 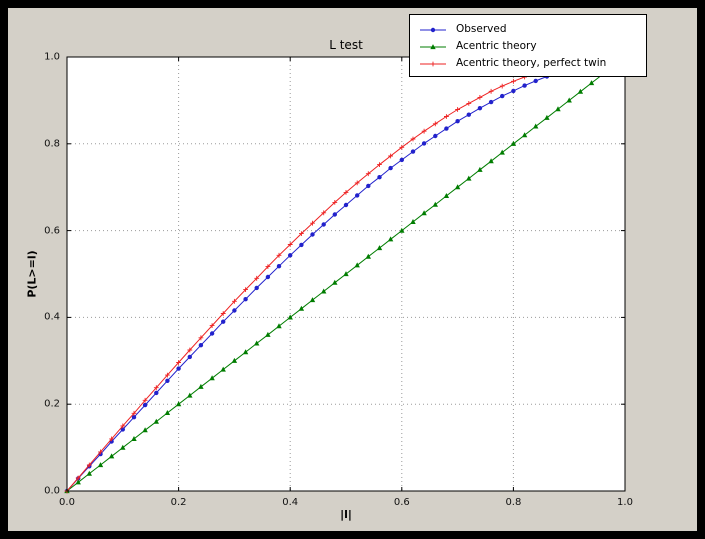 What do you see at coordinates (433, 29) in the screenshot?
I see `legend-line-observed-icon` at bounding box center [433, 29].